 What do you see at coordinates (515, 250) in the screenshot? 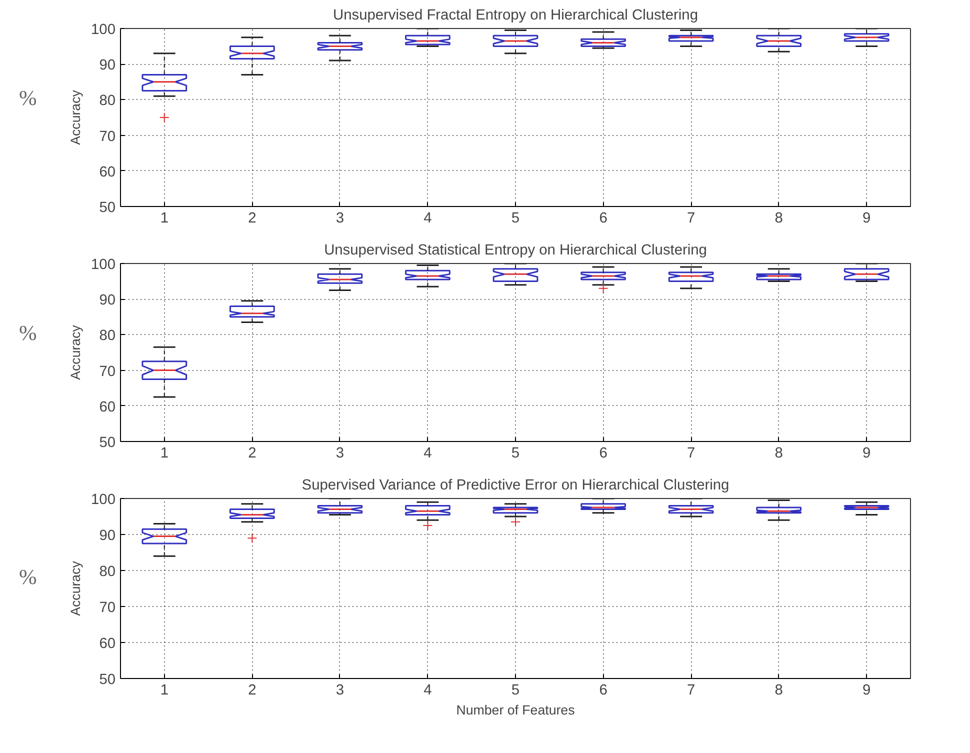
I see `chart-title: Unsupervised Statistical Entropy on Hierarchical Clustering` at bounding box center [515, 250].